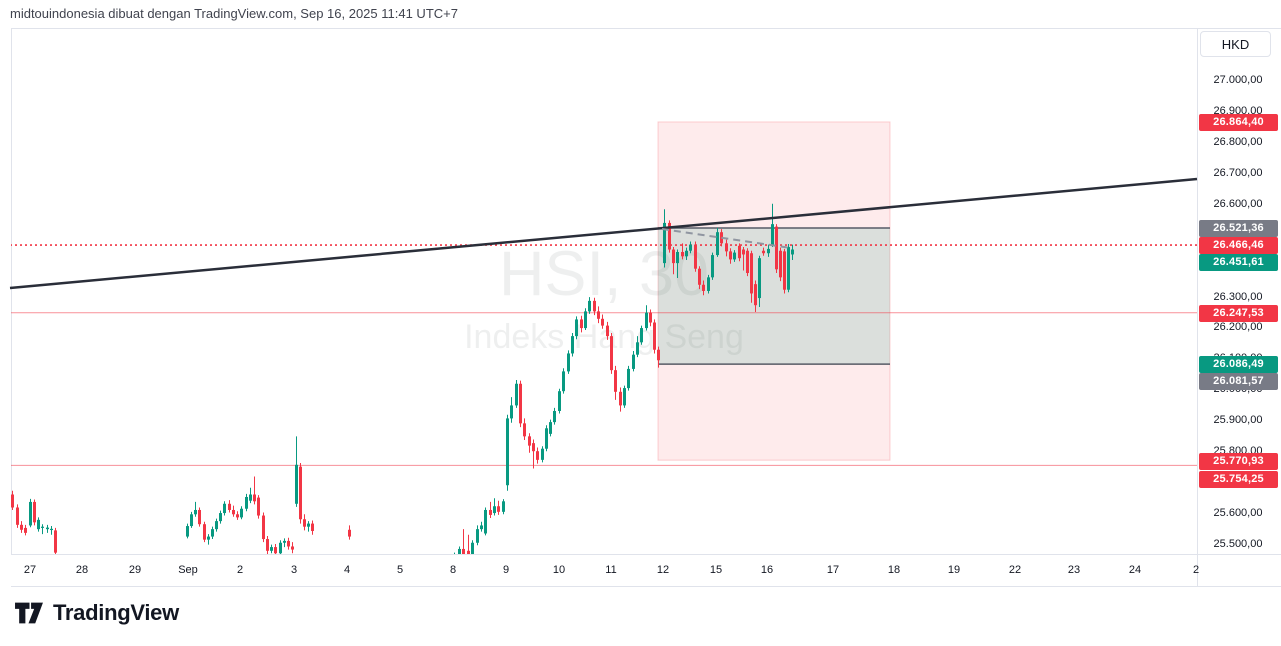 The image size is (1281, 646). Describe the element at coordinates (716, 570) in the screenshot. I see `time-axis-label: 15` at that location.